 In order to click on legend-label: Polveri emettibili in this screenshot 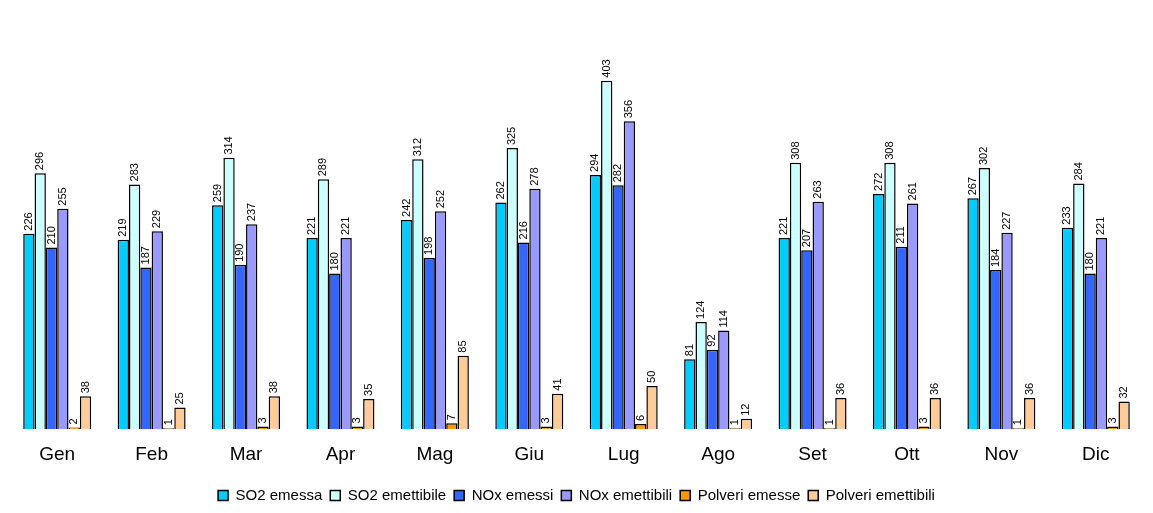, I will do `click(880, 494)`.